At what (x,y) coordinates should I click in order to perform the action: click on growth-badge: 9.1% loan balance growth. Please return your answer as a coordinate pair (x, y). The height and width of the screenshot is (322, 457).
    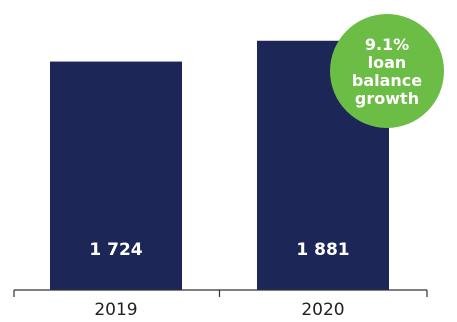
    Looking at the image, I should click on (387, 71).